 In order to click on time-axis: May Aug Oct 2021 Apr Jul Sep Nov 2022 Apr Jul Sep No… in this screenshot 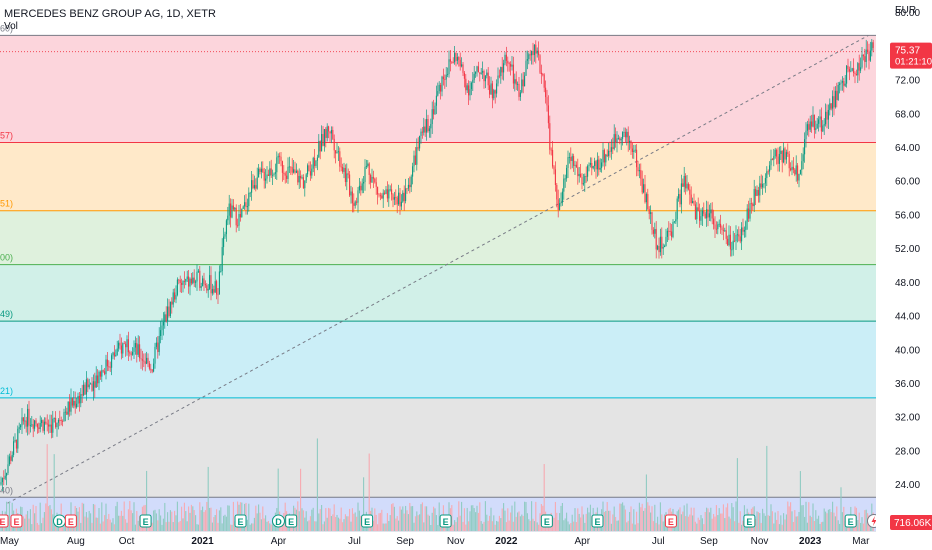, I will do `click(466, 540)`.